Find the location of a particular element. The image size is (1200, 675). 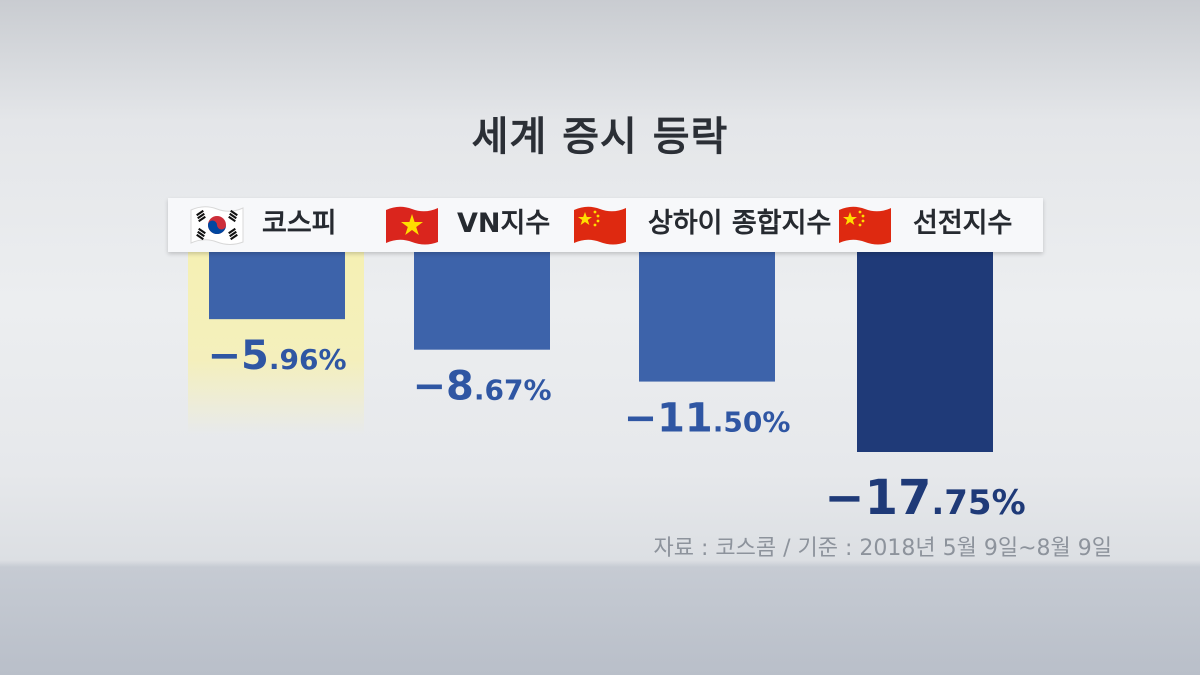

category-label-kospi: 코스피 is located at coordinates (299, 223).